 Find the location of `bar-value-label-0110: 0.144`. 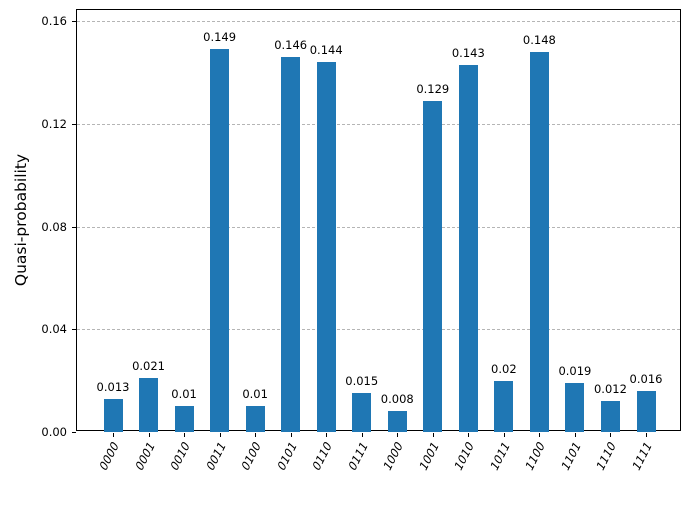

bar-value-label-0110: 0.144 is located at coordinates (326, 50).